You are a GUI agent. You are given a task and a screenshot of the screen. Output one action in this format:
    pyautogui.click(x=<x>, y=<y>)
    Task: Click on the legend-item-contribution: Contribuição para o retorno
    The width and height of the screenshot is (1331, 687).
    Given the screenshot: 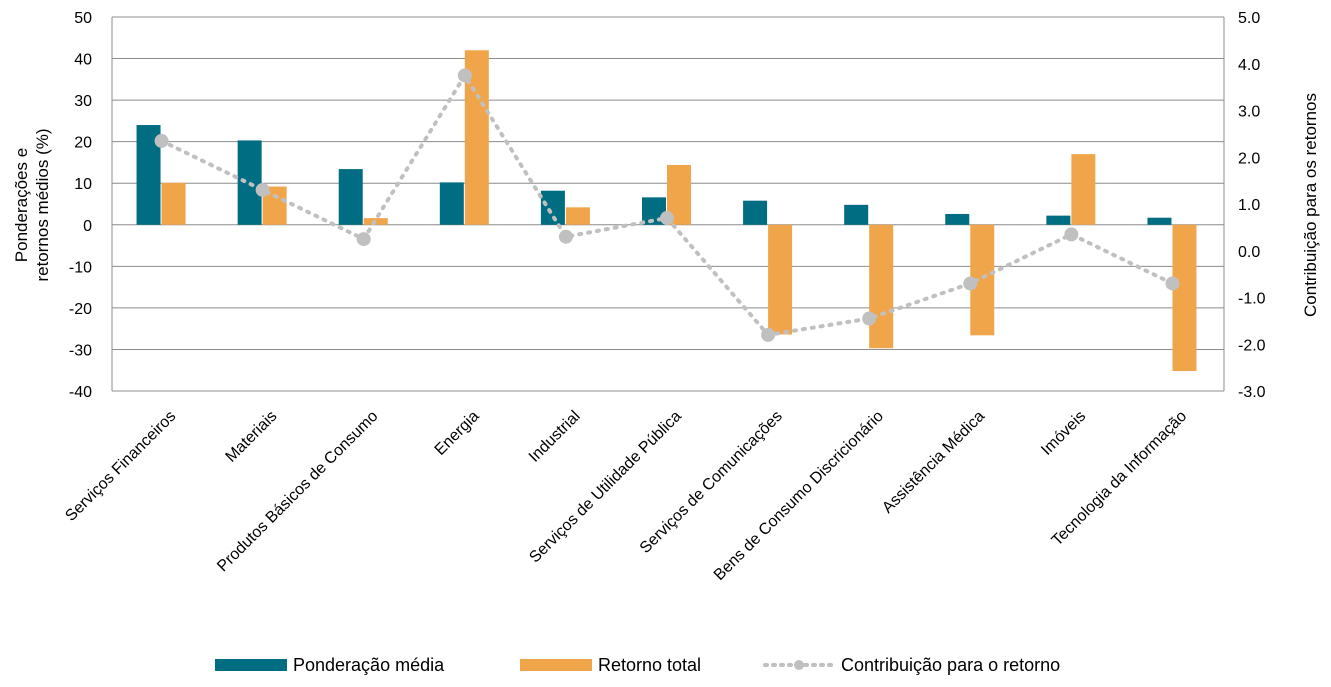 What is the action you would take?
    pyautogui.click(x=911, y=665)
    